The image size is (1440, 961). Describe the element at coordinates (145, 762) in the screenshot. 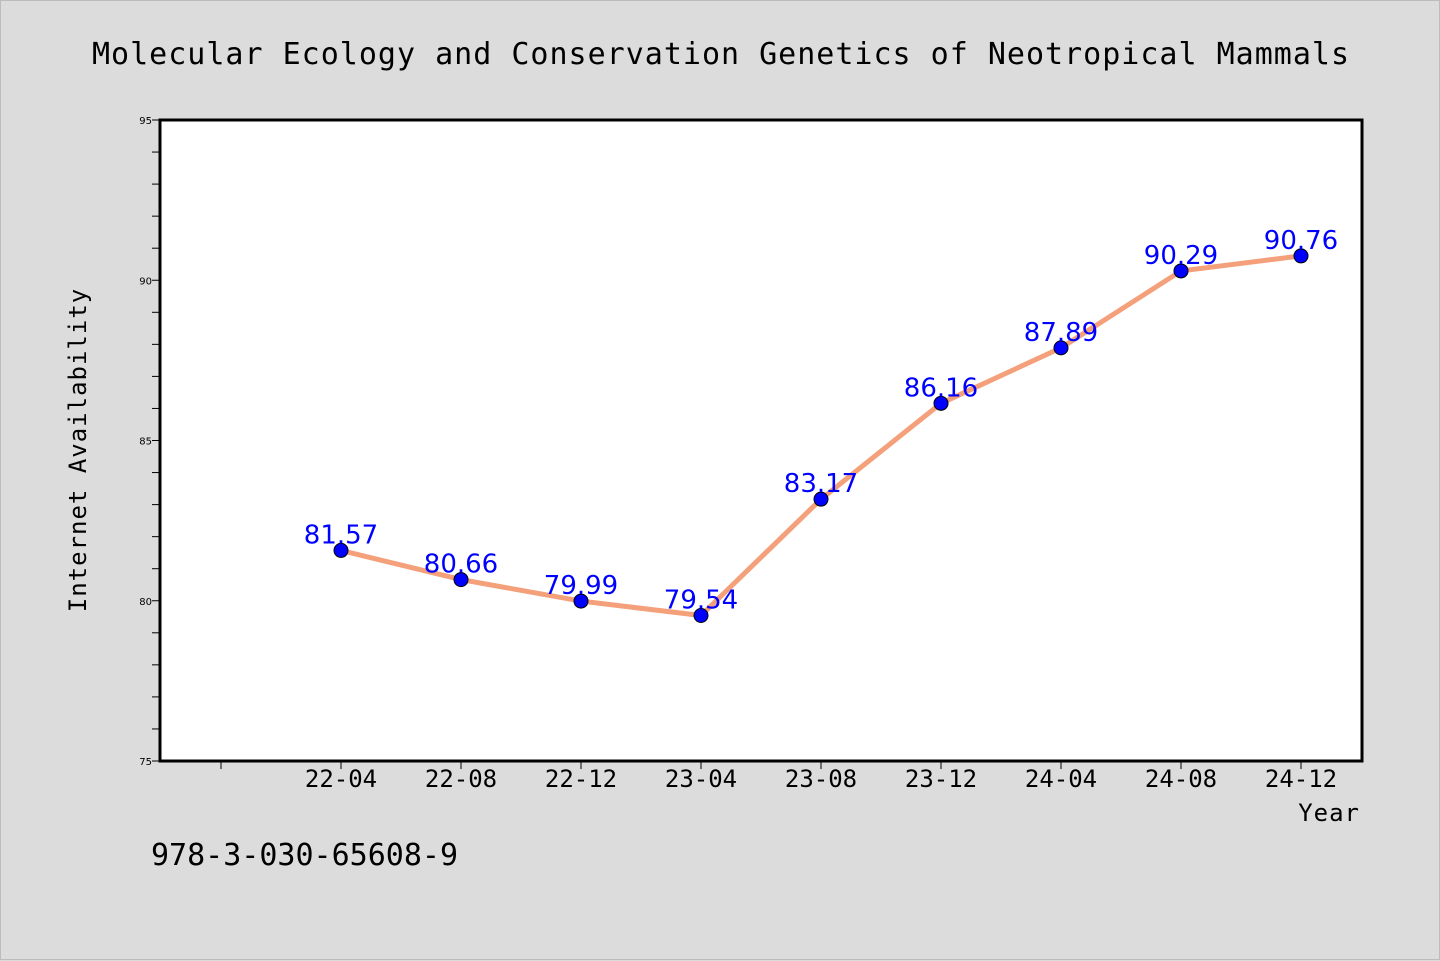

I see `y-tick-label: 75` at that location.